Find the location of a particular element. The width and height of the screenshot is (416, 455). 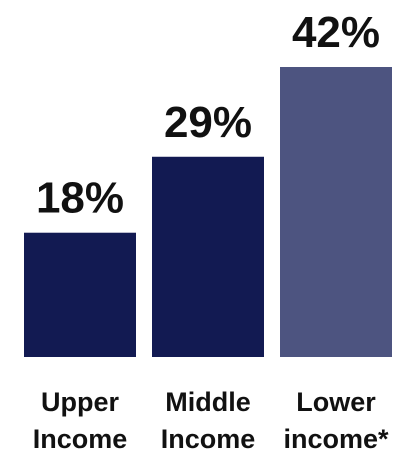

value-label-1: 29% is located at coordinates (208, 122).